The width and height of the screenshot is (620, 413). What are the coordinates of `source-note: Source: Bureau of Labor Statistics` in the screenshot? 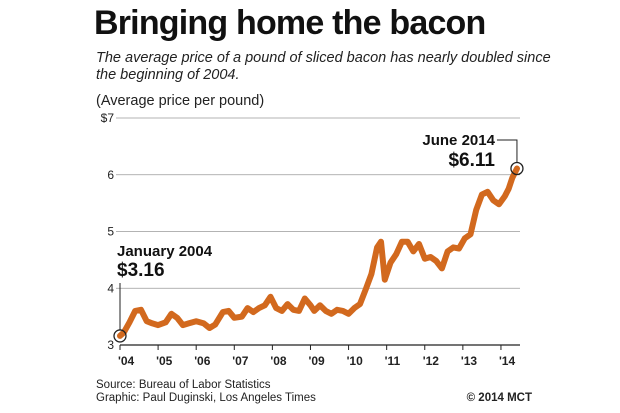 It's located at (183, 385).